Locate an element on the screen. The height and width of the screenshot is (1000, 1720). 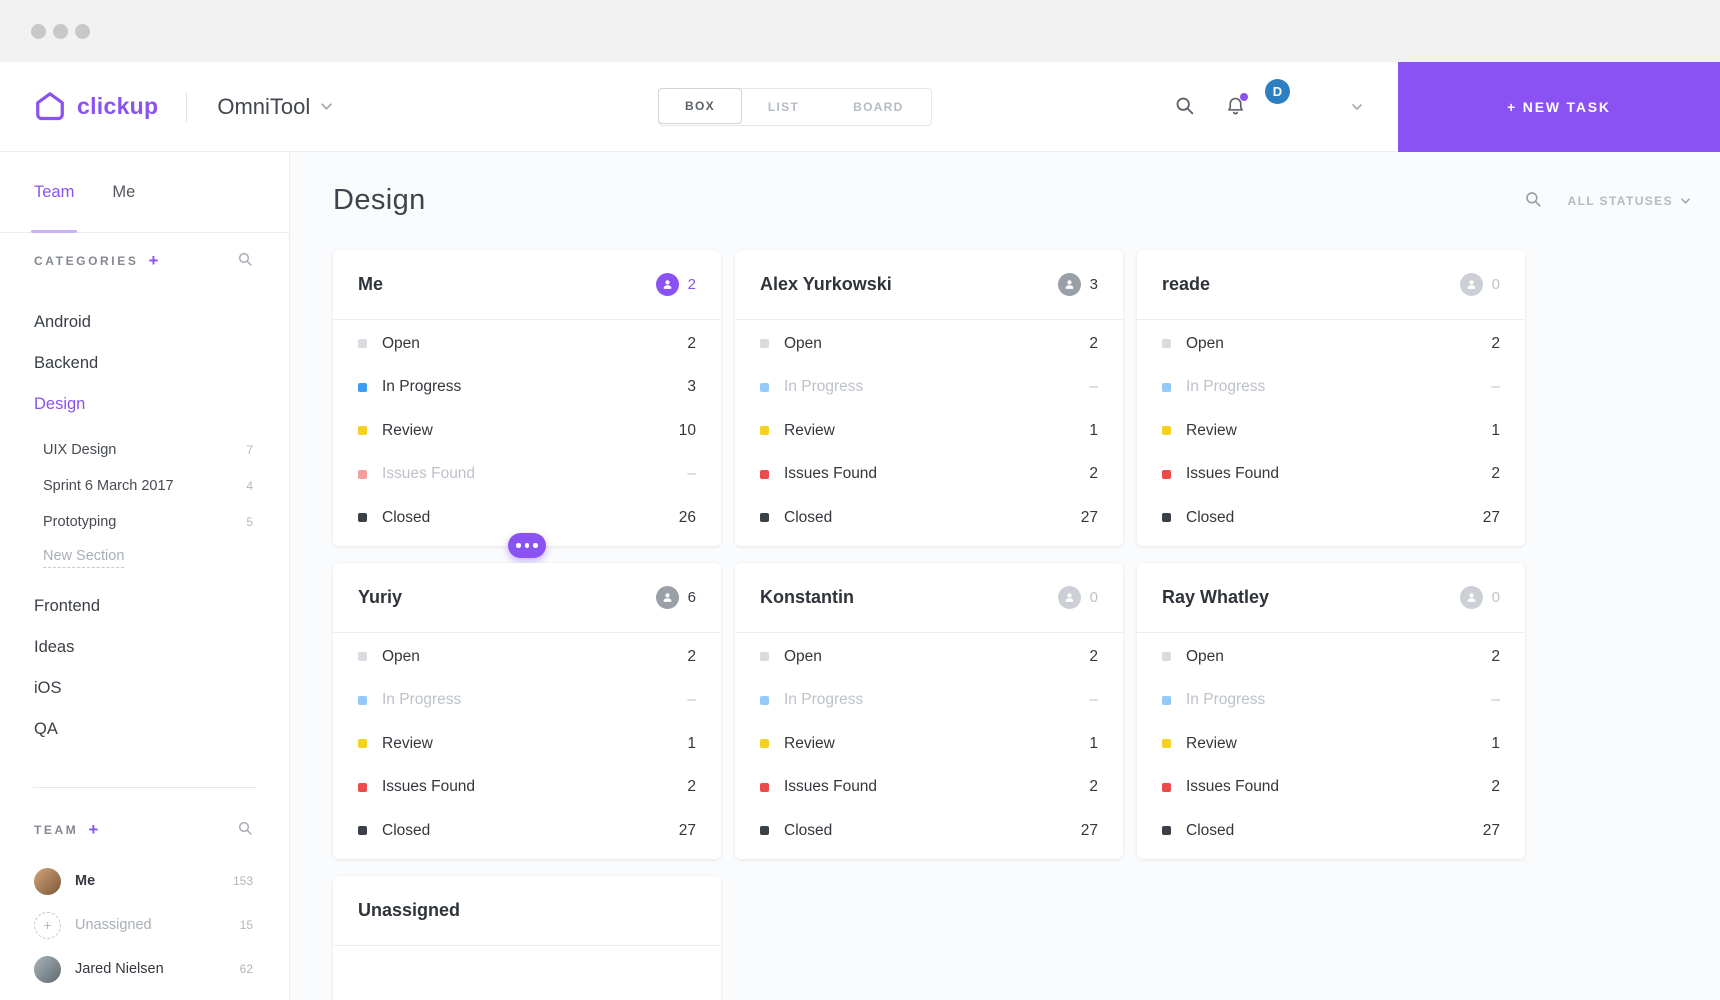
sidebar-category-item: Sprint 6 March 2017 4 is located at coordinates (144, 486).